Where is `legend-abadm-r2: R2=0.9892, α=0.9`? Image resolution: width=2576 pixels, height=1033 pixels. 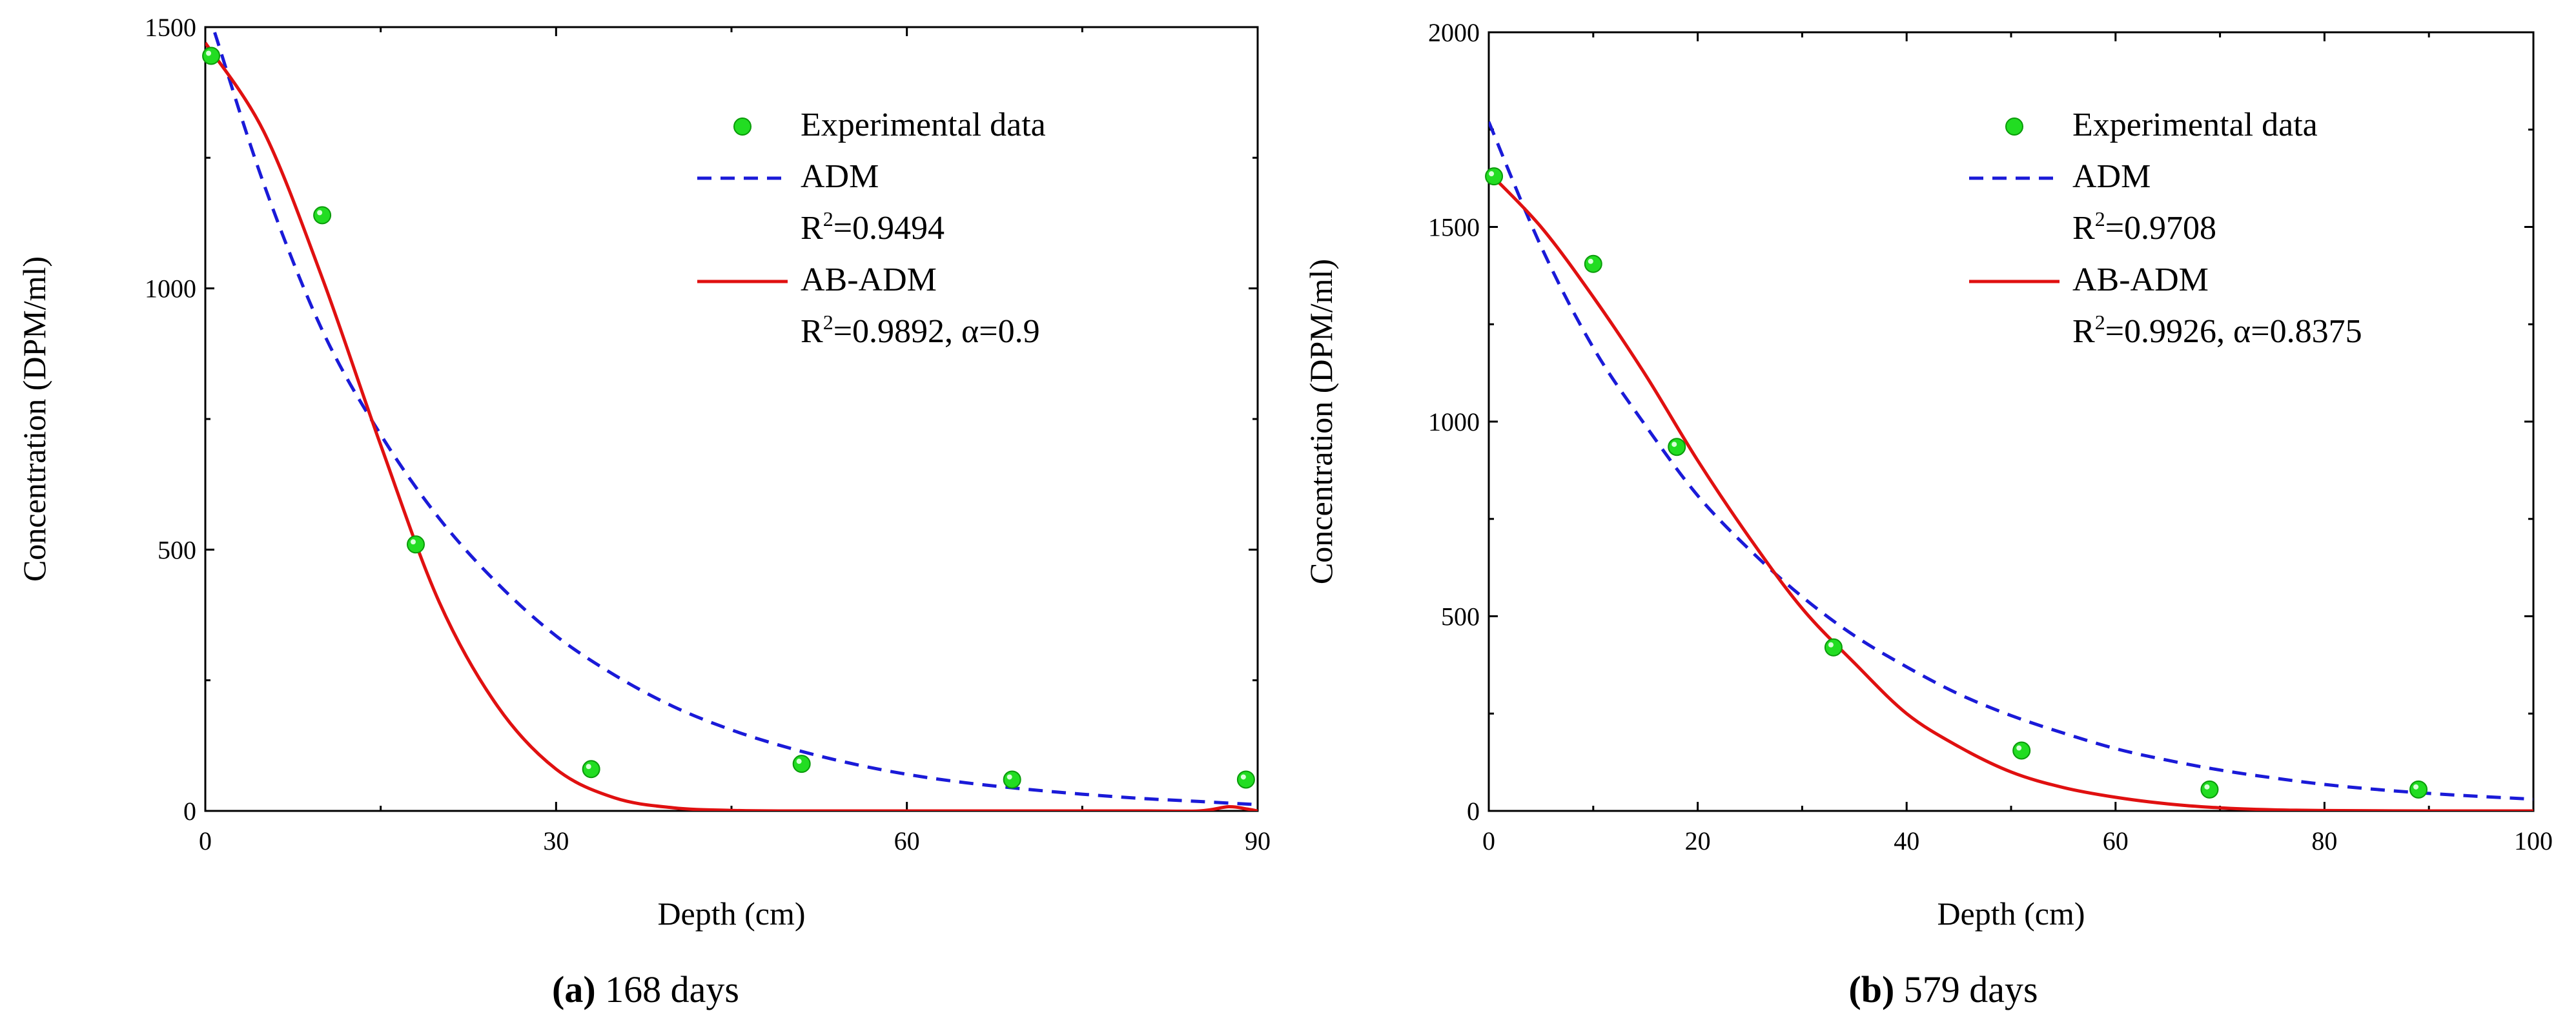 legend-abadm-r2: R2=0.9892, α=0.9 is located at coordinates (921, 330).